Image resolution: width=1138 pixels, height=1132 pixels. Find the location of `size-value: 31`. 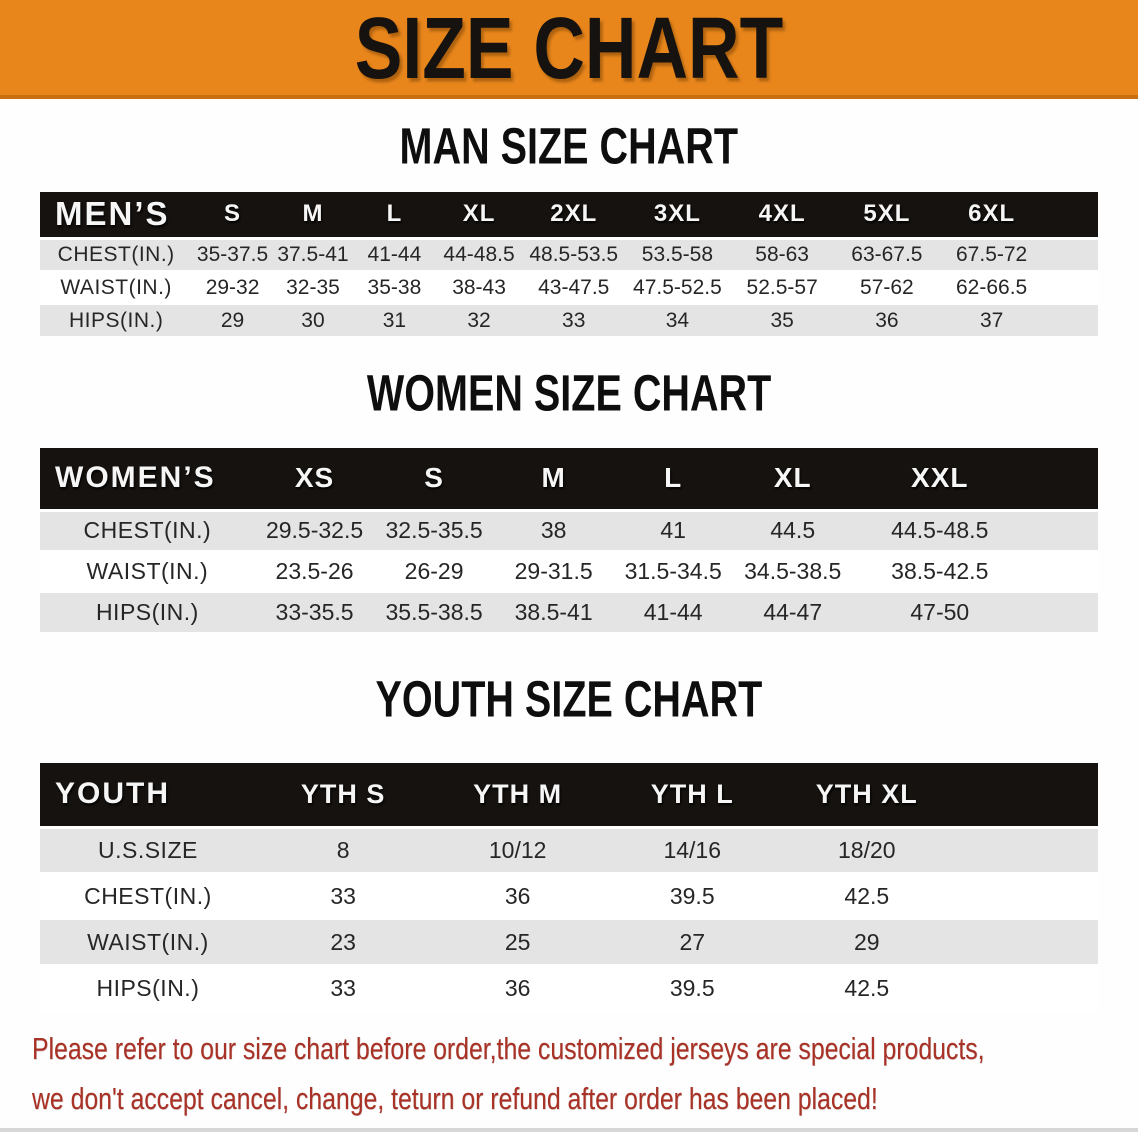

size-value: 31 is located at coordinates (394, 321).